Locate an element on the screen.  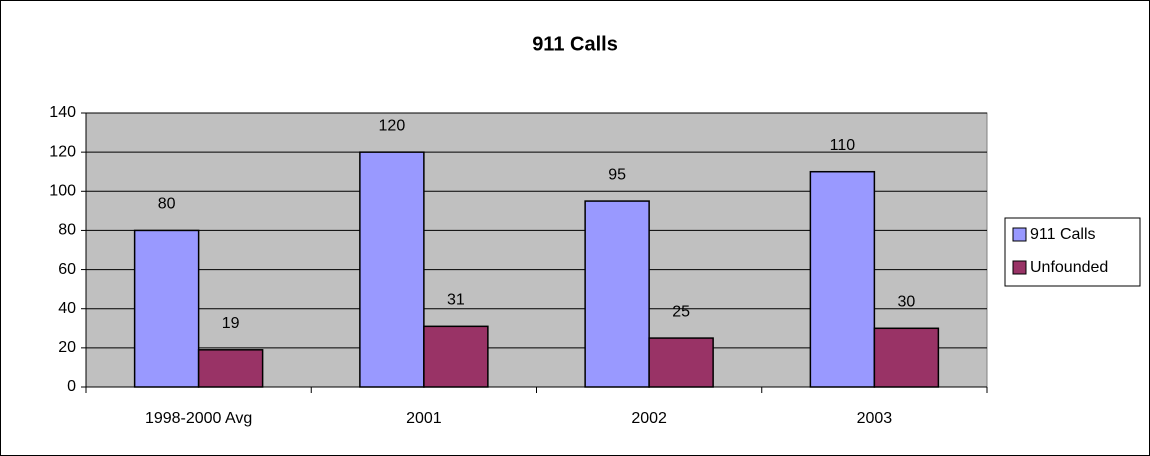
y-tick-label: 20 is located at coordinates (67, 347).